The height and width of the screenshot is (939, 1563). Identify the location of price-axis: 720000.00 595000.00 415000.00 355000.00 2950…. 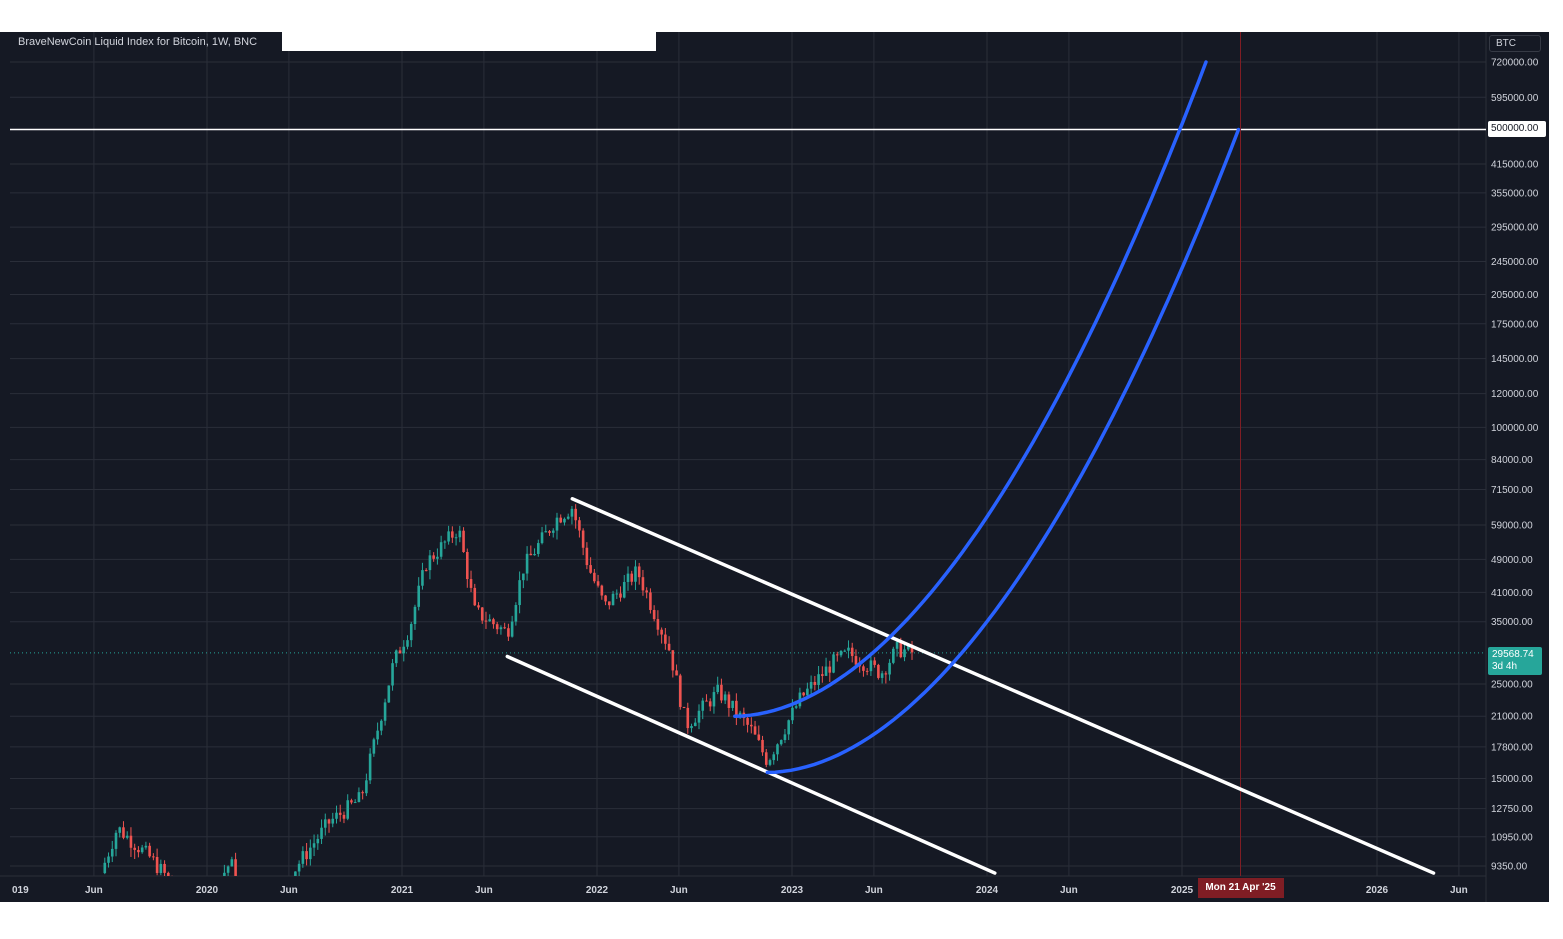
(1512, 467).